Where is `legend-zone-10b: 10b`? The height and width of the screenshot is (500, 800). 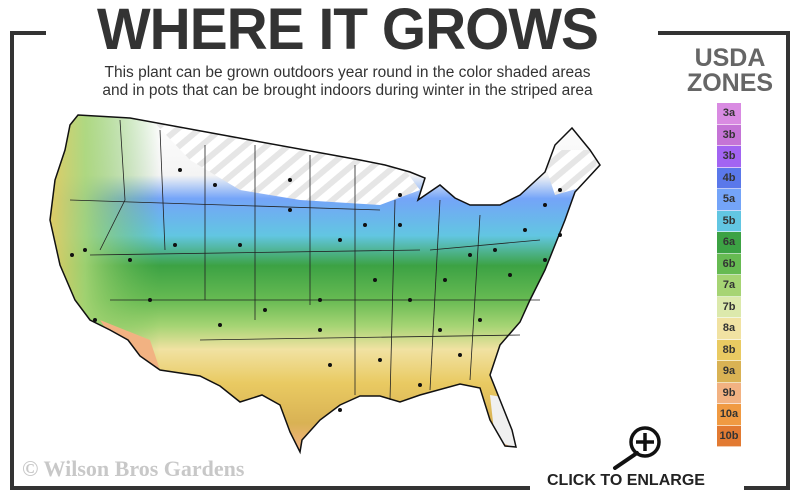 legend-zone-10b: 10b is located at coordinates (729, 436).